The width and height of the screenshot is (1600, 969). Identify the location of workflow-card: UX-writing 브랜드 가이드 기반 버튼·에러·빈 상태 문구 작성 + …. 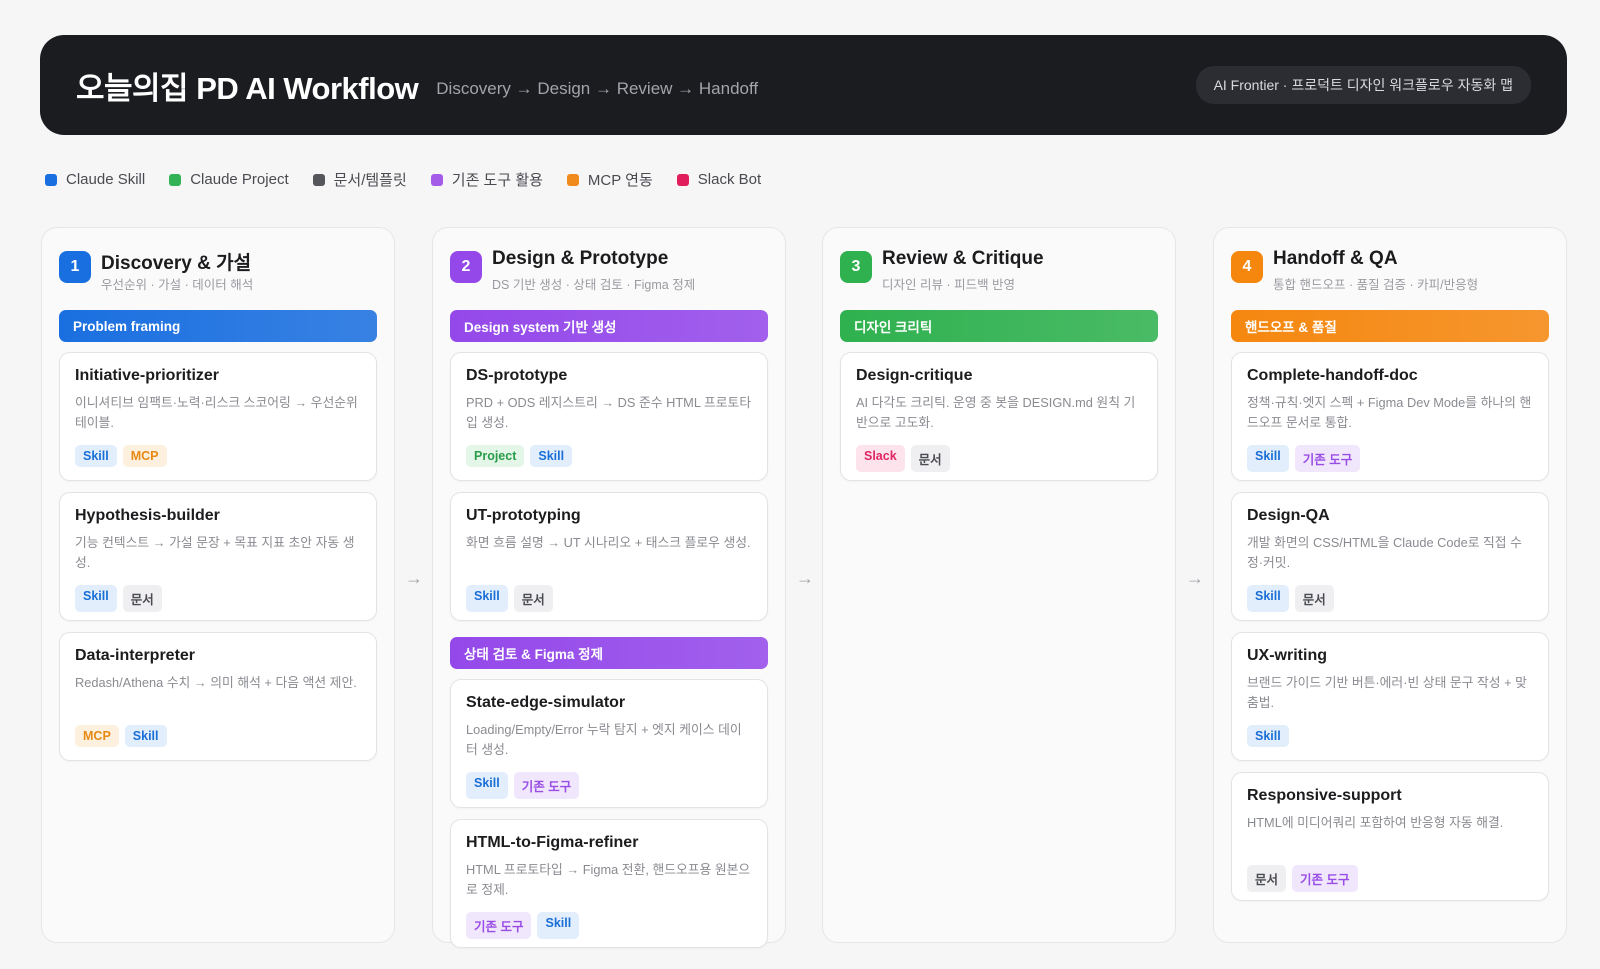
(1390, 696).